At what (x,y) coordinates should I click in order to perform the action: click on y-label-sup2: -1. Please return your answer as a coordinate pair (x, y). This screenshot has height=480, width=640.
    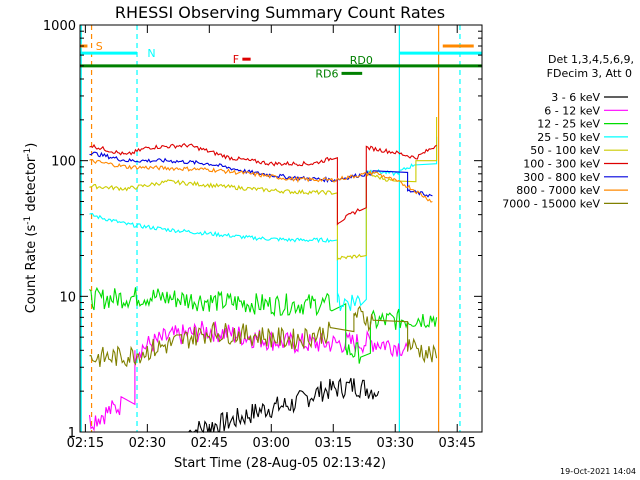
    Looking at the image, I should click on (28, 152).